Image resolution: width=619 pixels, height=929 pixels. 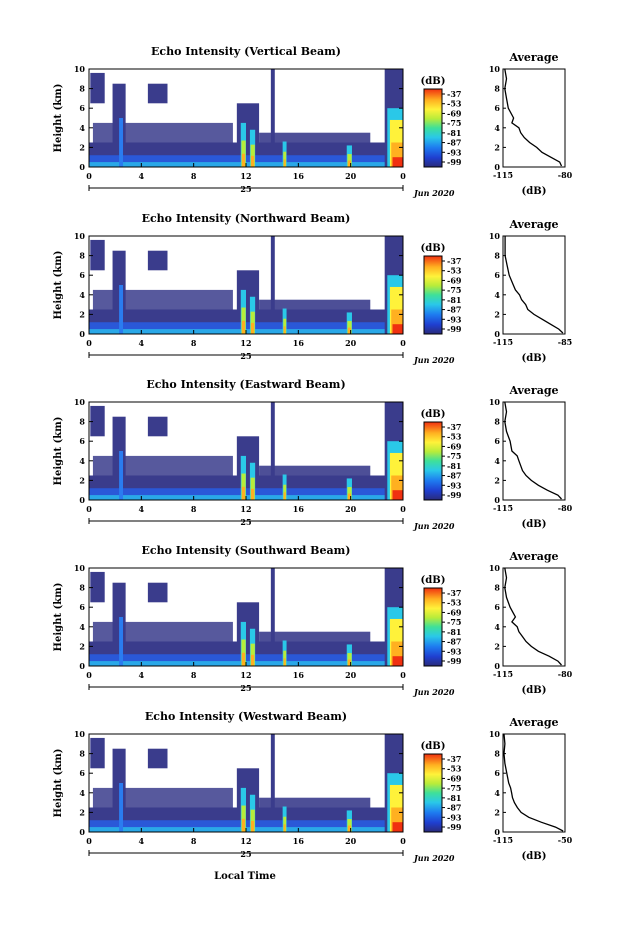 I want to click on panel-title: Echo Intensity (Westward Beam), so click(x=246, y=716).